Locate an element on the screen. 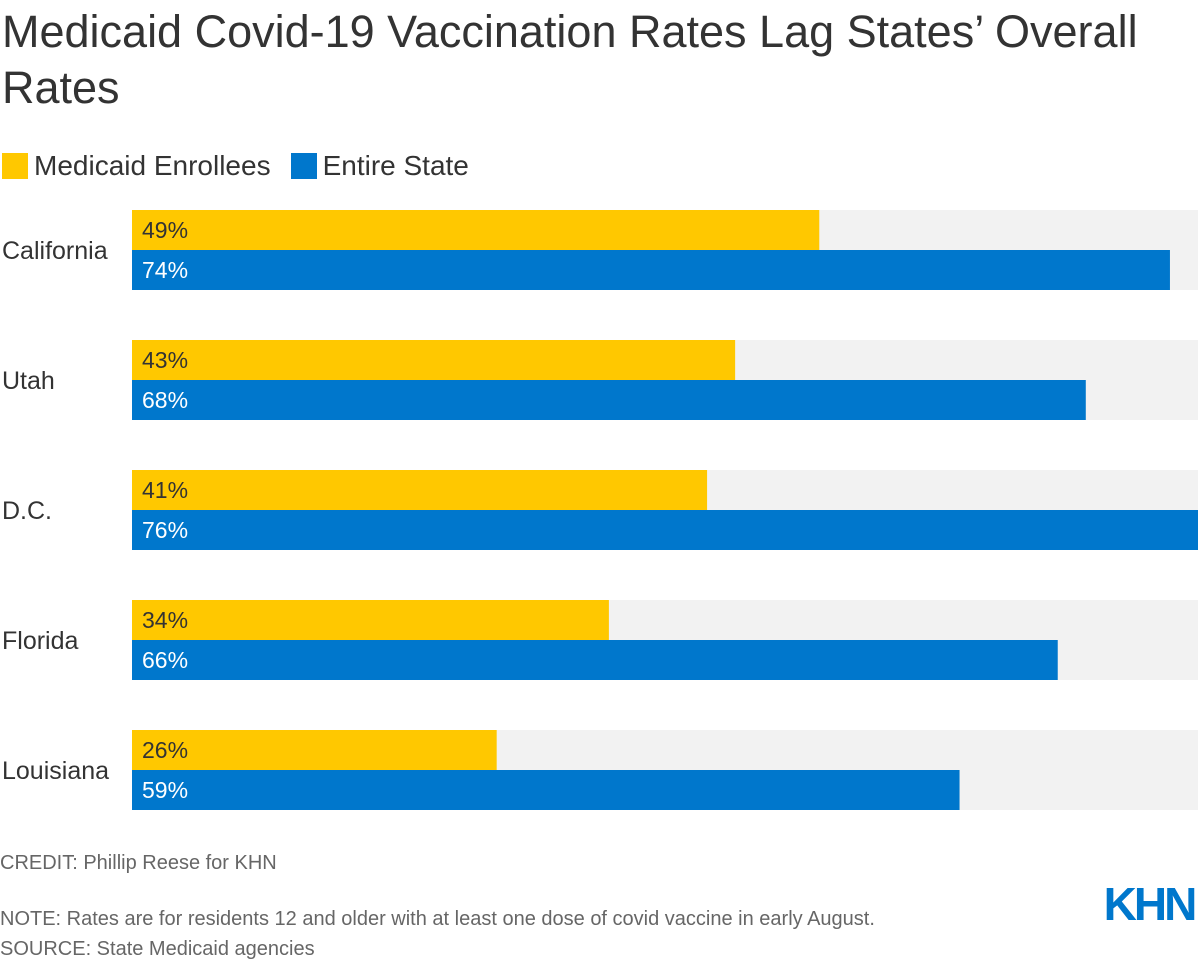  category-label: D.C. is located at coordinates (27, 511).